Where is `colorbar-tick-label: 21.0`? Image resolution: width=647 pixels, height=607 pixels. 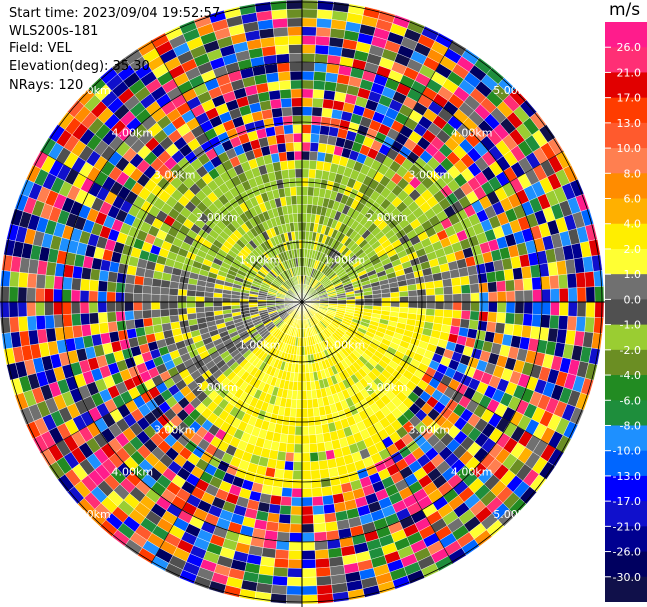 colorbar-tick-label: 21.0 is located at coordinates (629, 72).